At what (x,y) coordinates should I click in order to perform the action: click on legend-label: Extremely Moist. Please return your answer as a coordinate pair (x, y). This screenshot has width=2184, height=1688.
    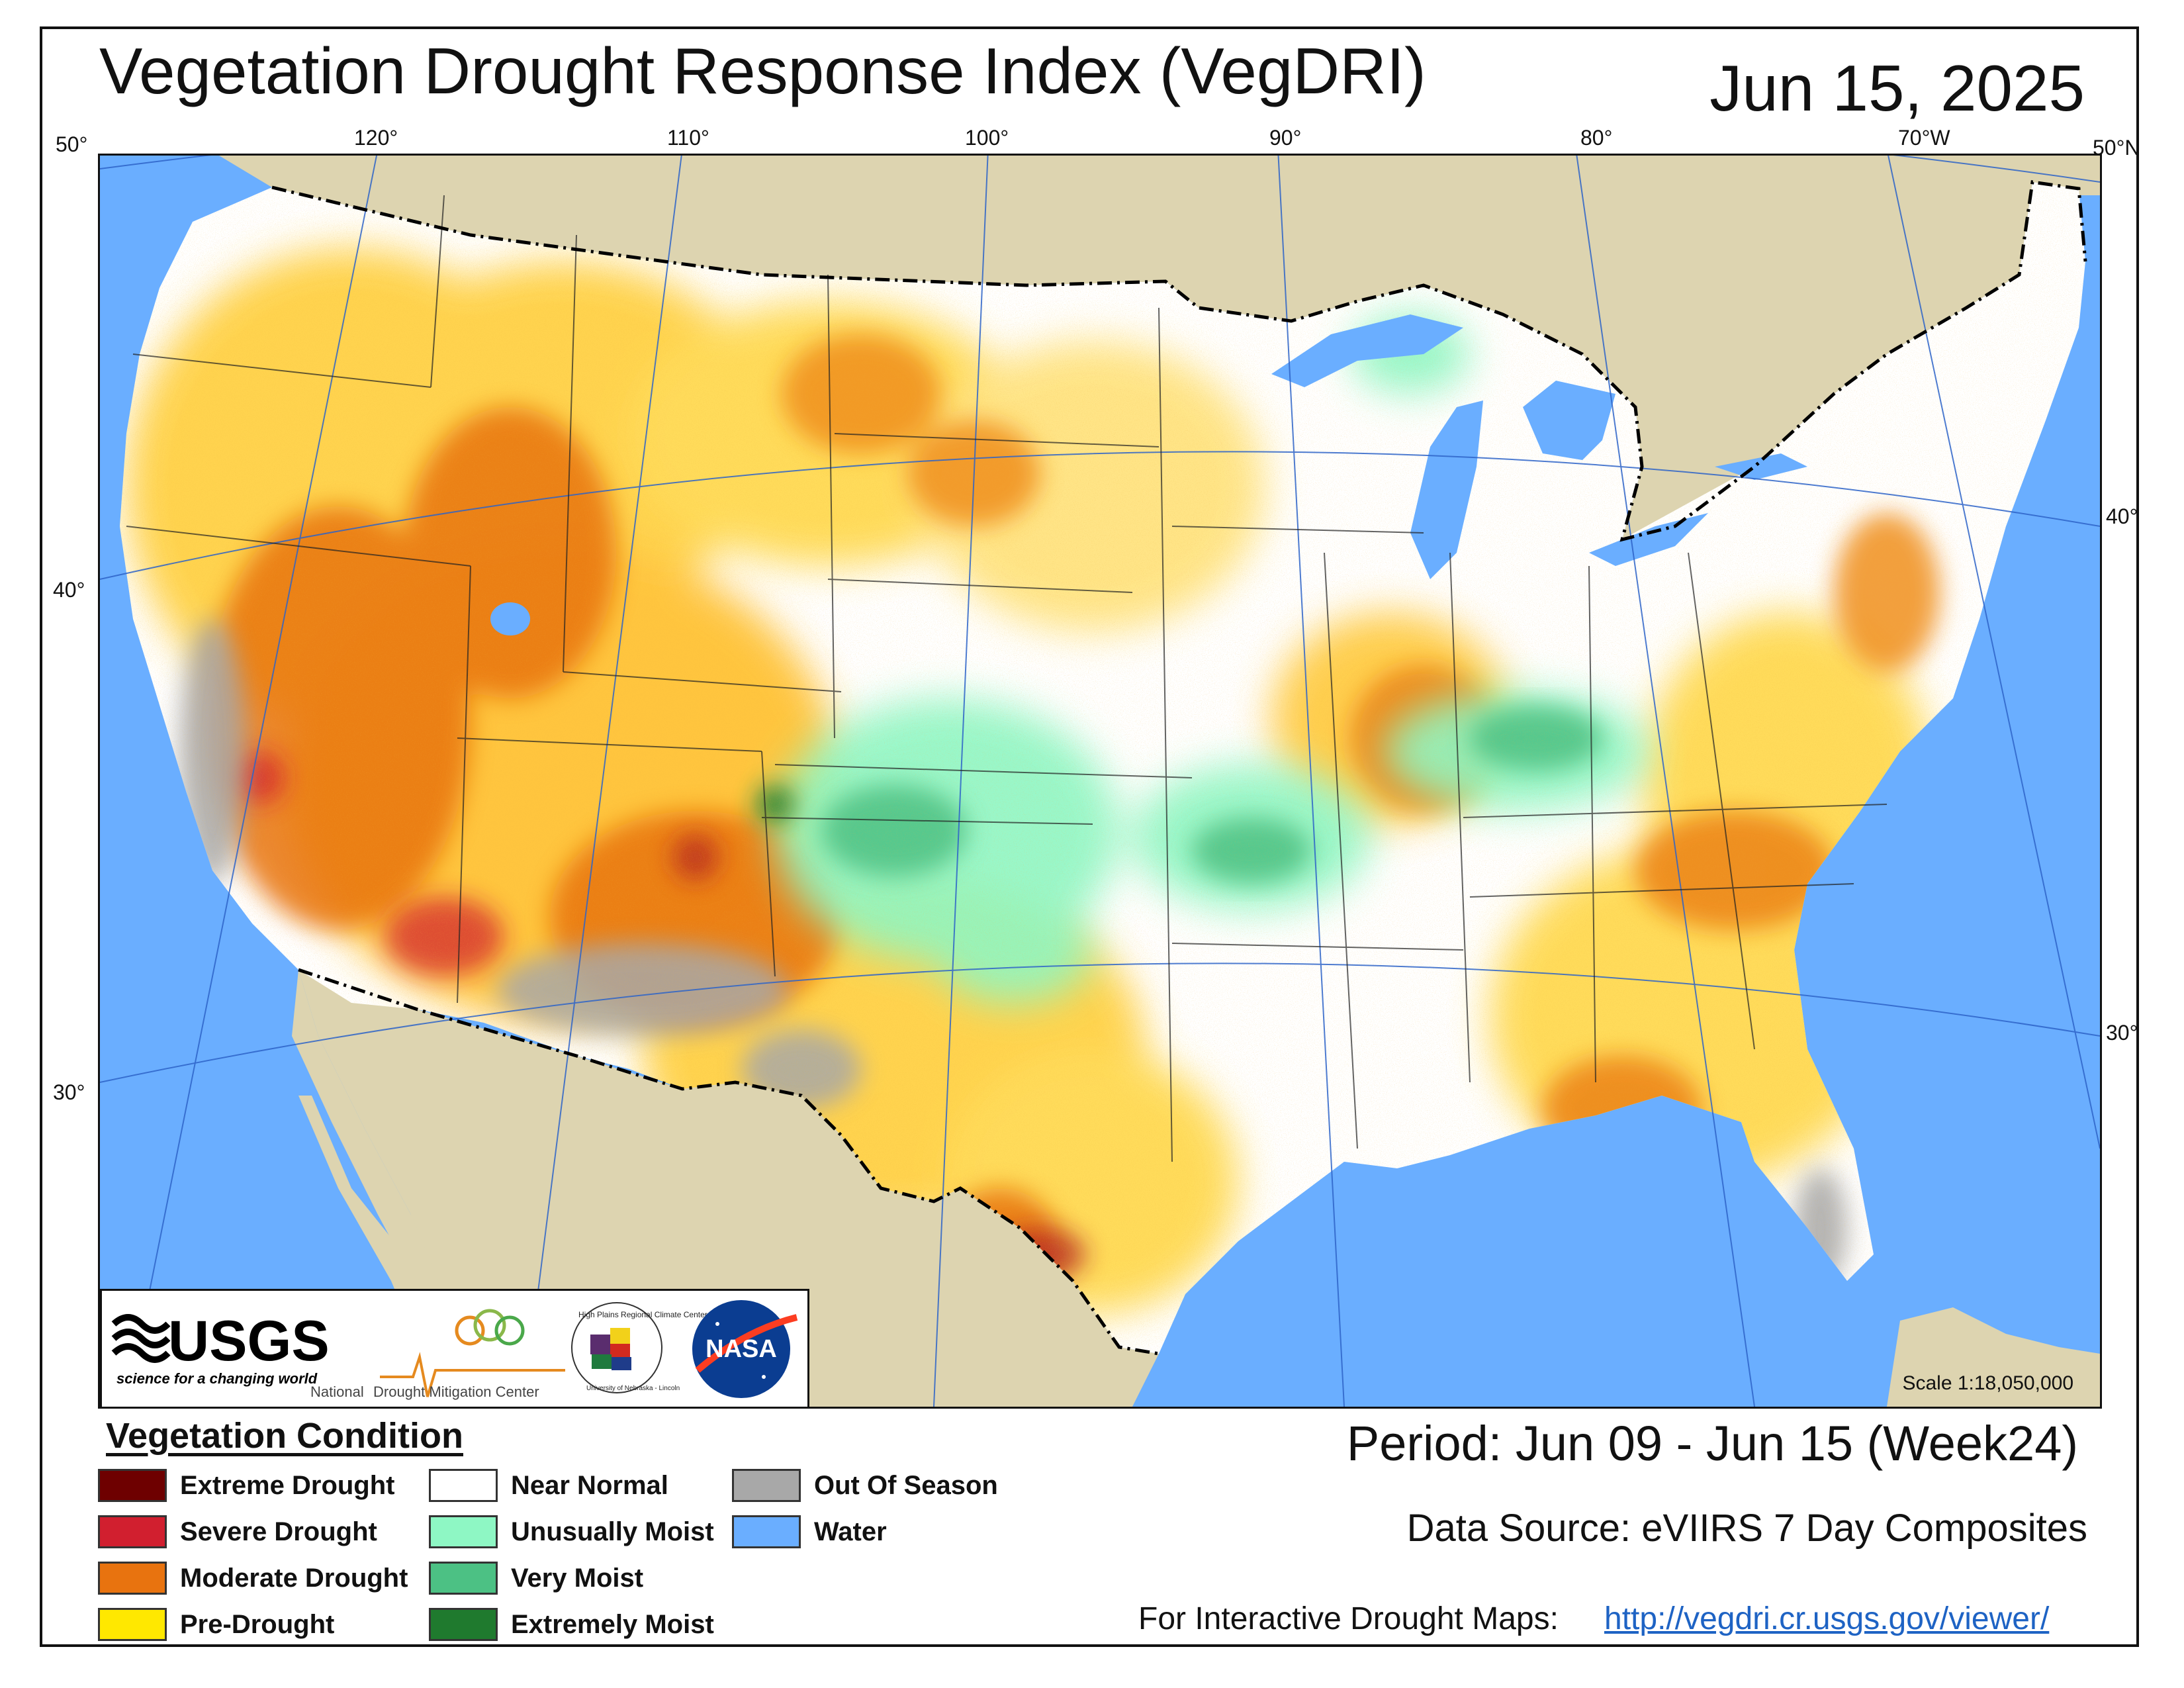
    Looking at the image, I should click on (612, 1624).